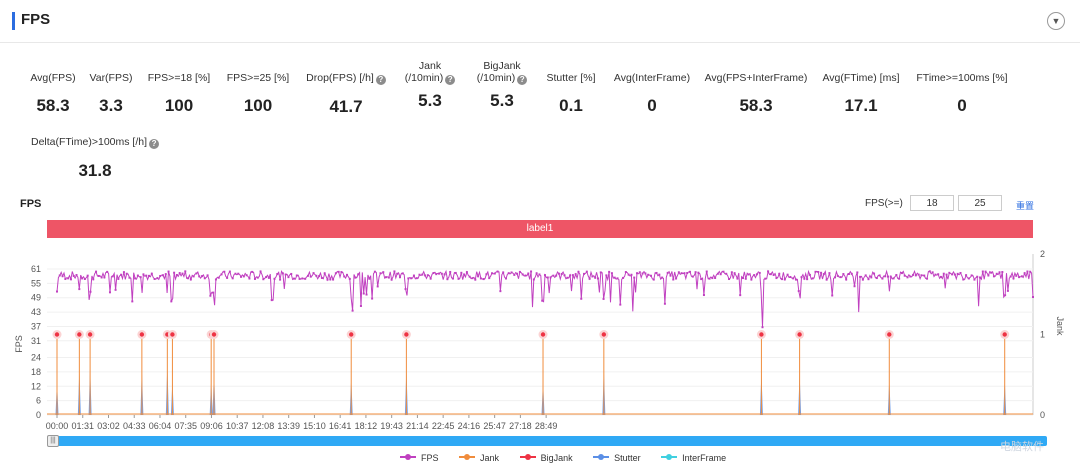 The height and width of the screenshot is (469, 1080). Describe the element at coordinates (540, 229) in the screenshot. I see `label-band: label1` at that location.